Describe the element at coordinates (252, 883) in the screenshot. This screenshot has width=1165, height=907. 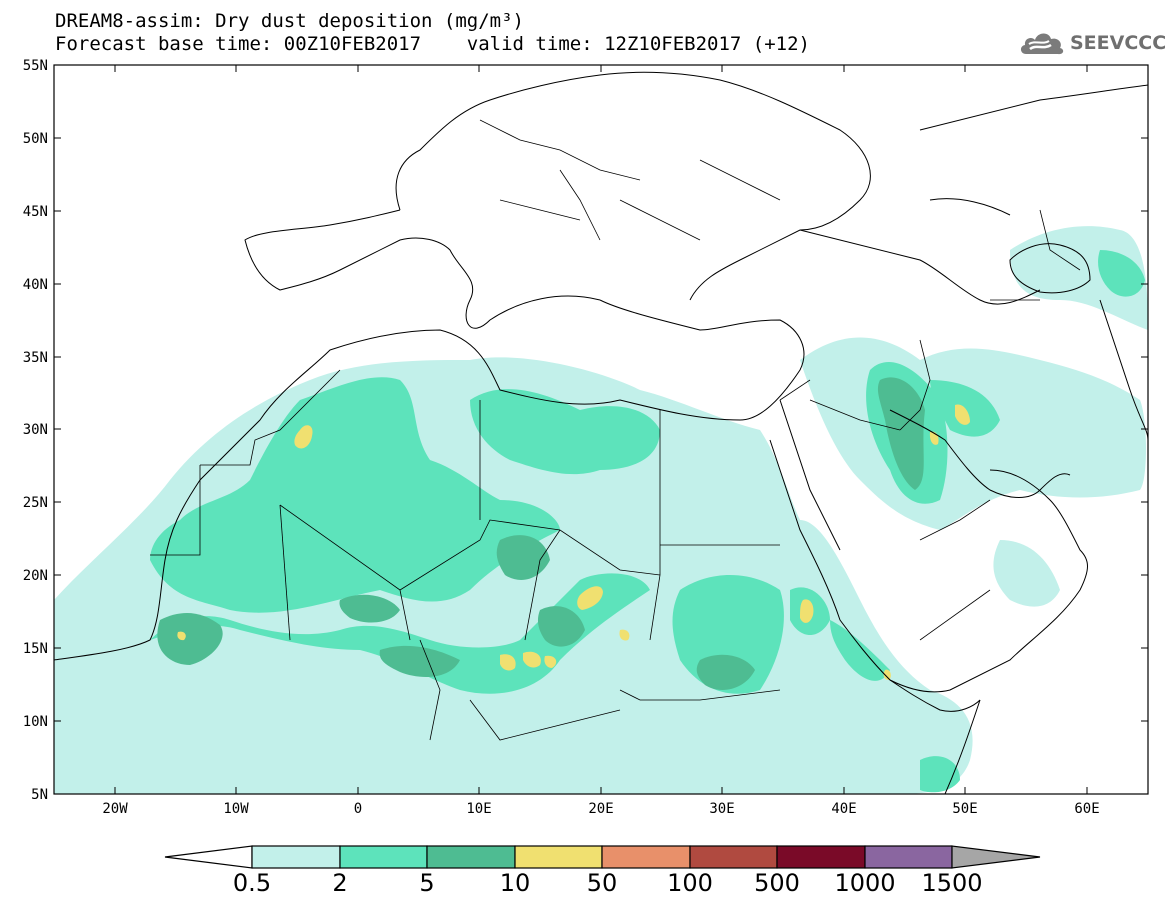
I see `colorbar-label-0.5: 0.5` at that location.